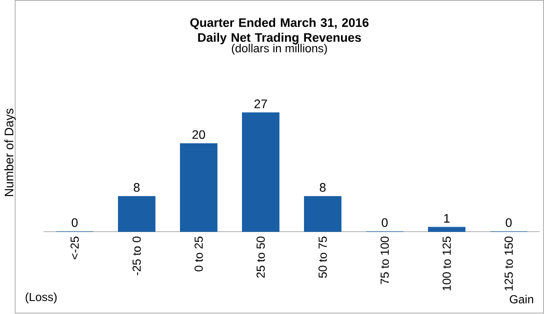 This screenshot has height=314, width=544. Describe the element at coordinates (136, 256) in the screenshot. I see `x-tick-label: -25 to 0` at that location.